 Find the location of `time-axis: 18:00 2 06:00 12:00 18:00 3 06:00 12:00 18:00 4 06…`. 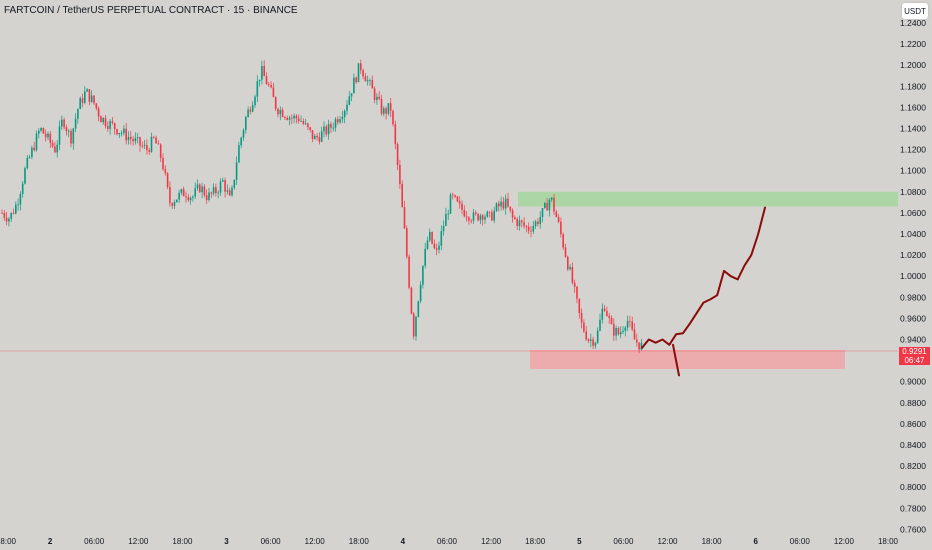

time-axis: 18:00 2 06:00 12:00 18:00 3 06:00 12:00 18:00 4 06… is located at coordinates (449, 541).